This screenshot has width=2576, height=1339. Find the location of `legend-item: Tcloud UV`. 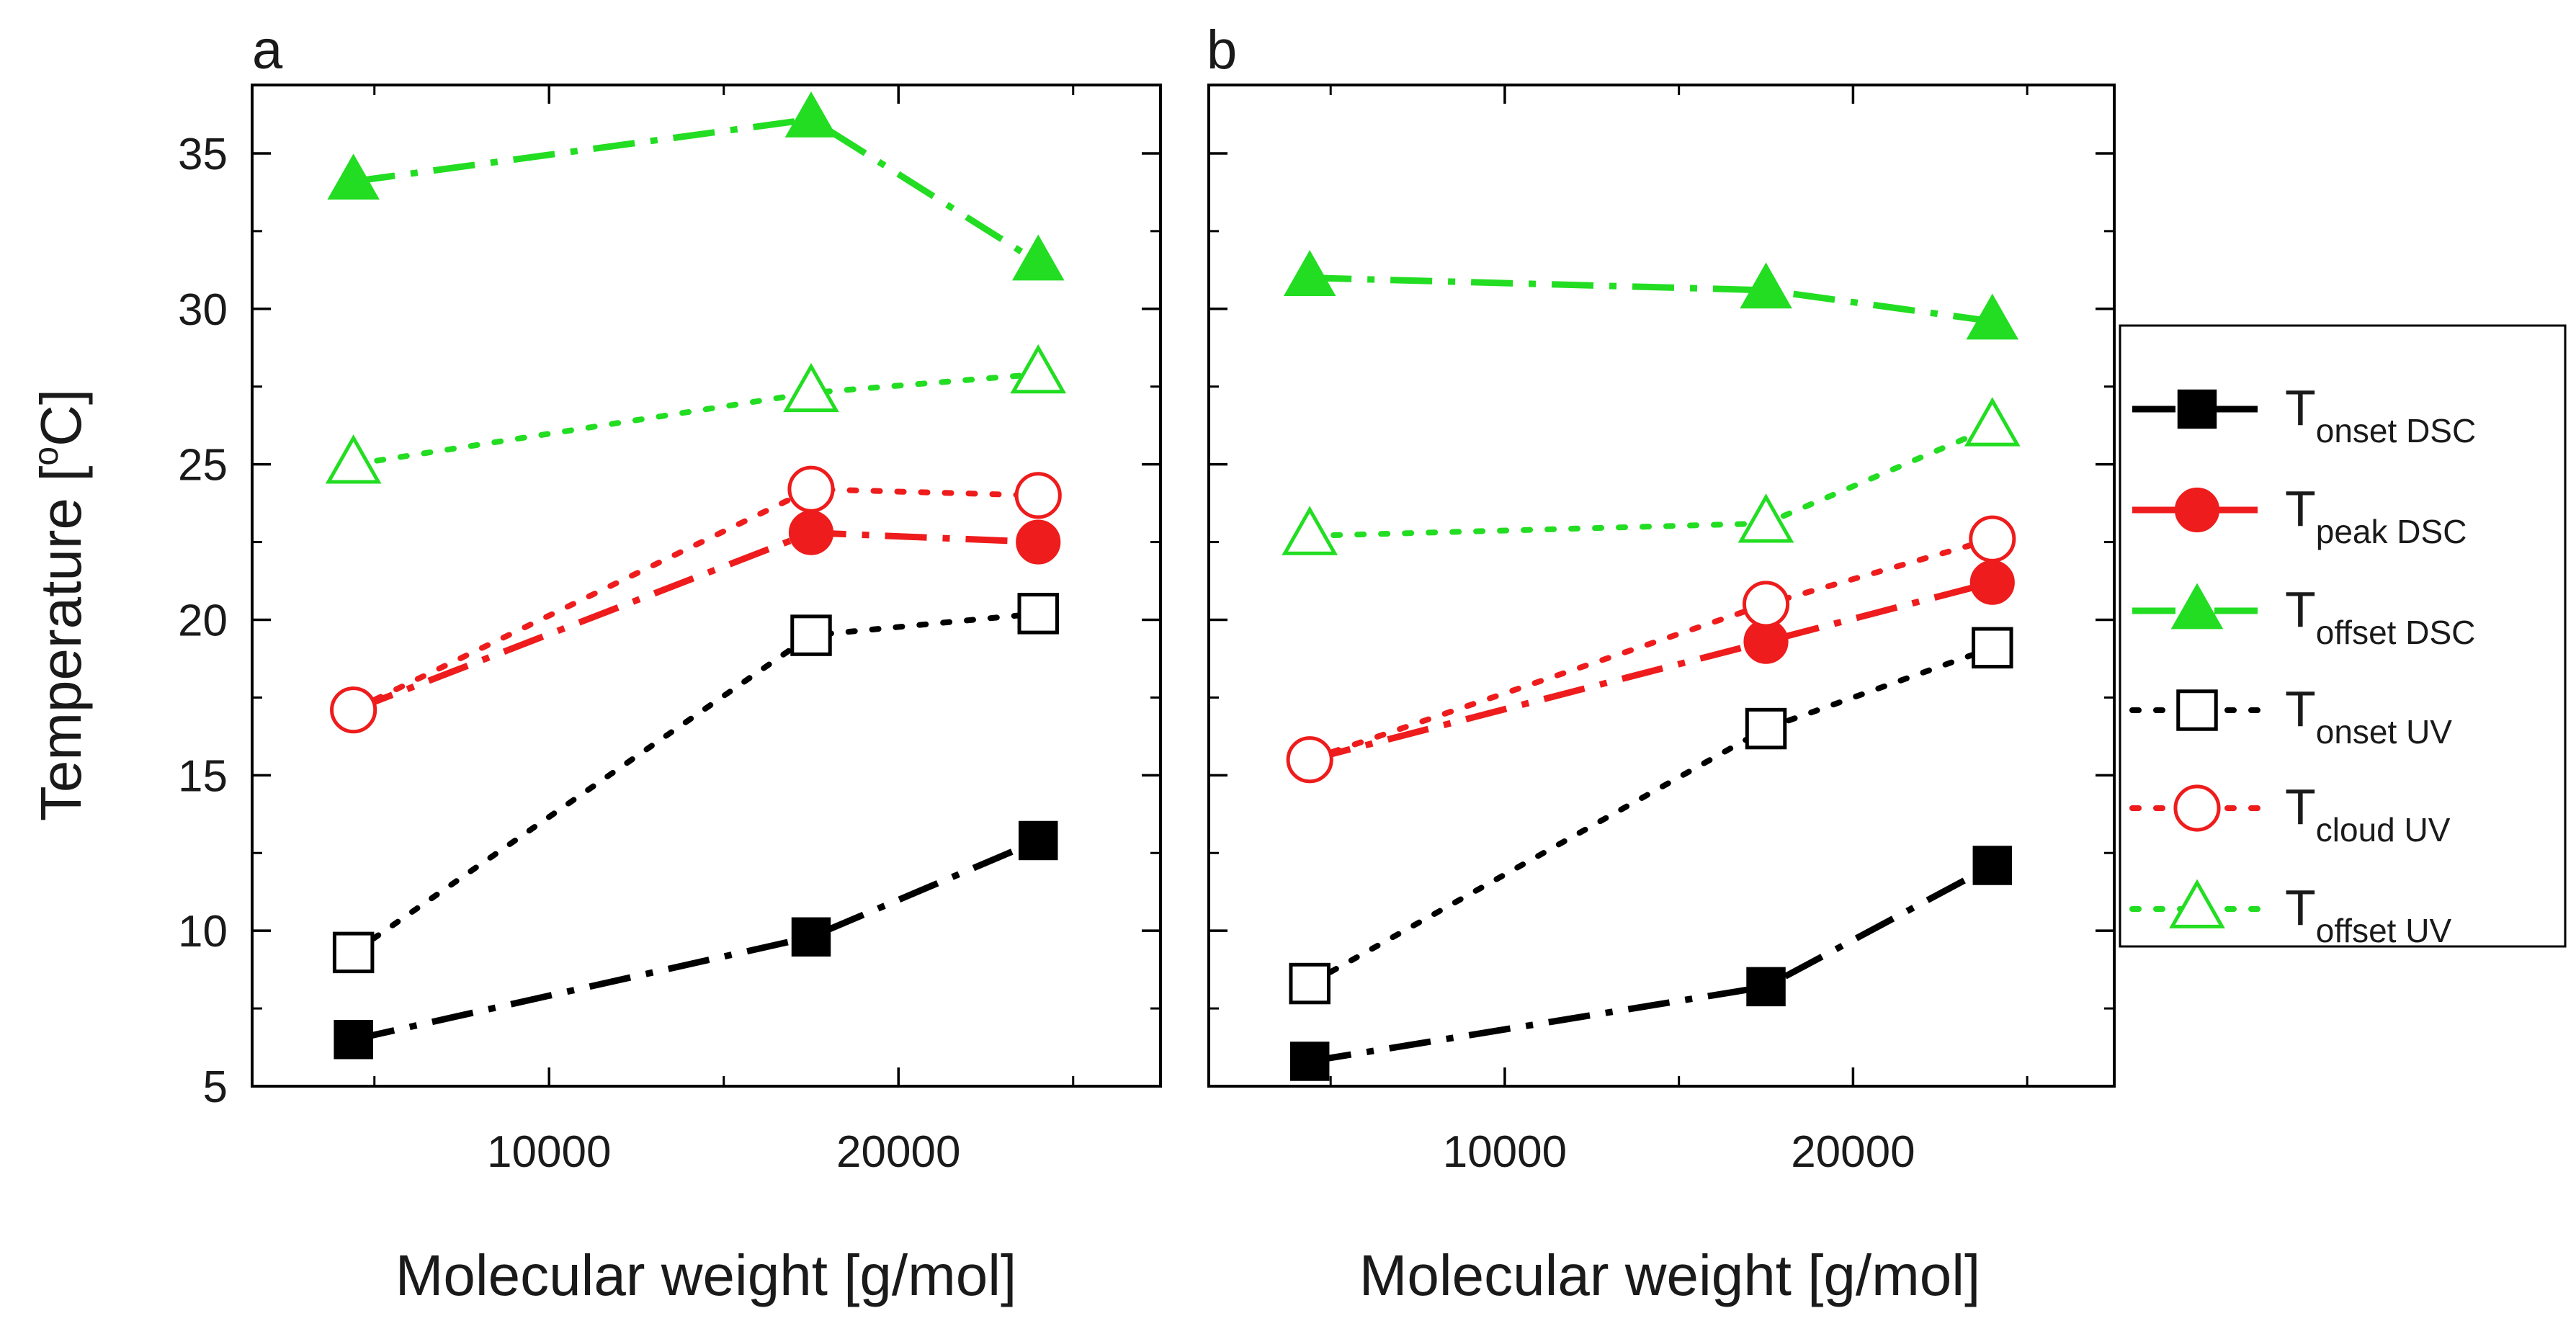

legend-item: Tcloud UV is located at coordinates (2290, 814).